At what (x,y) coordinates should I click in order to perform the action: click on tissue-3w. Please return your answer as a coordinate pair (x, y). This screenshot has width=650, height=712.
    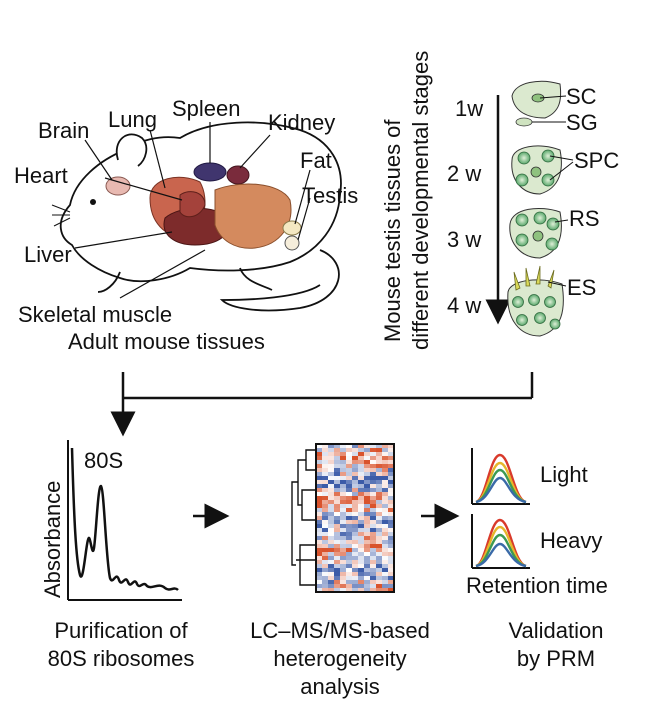
    Looking at the image, I should click on (539, 233).